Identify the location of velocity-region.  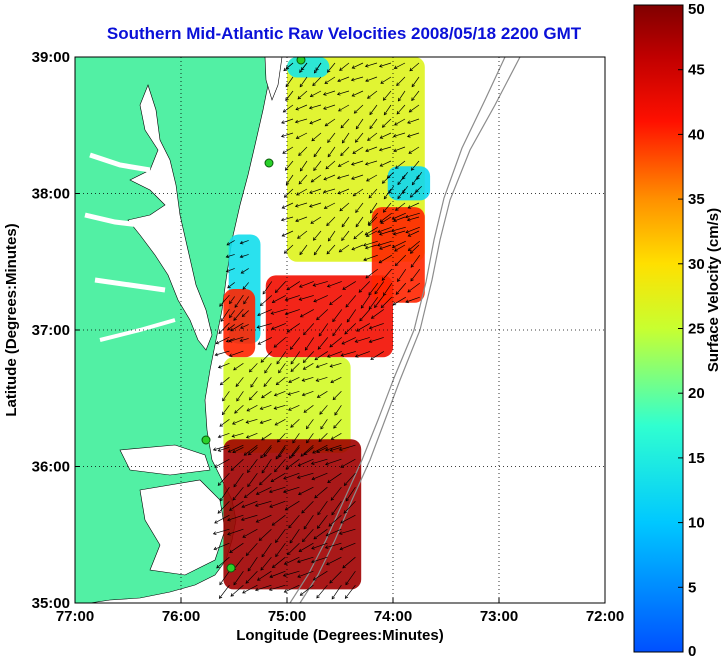
(398, 255).